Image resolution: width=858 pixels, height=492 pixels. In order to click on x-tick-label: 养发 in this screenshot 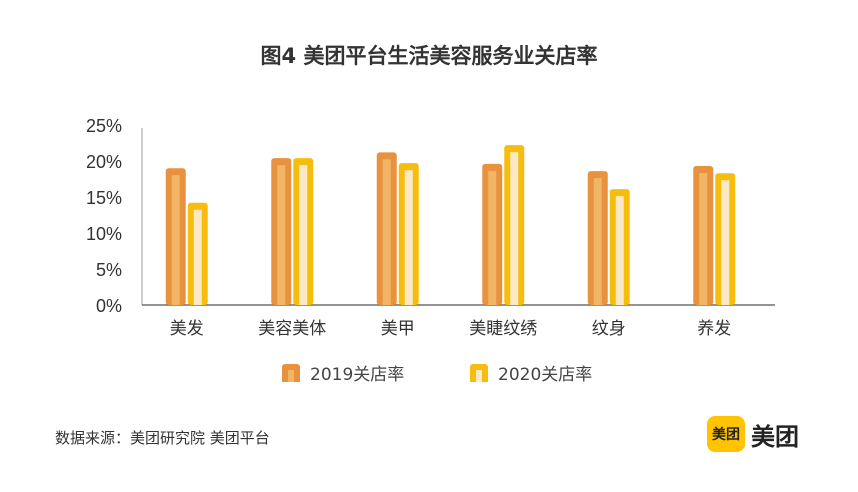, I will do `click(714, 329)`.